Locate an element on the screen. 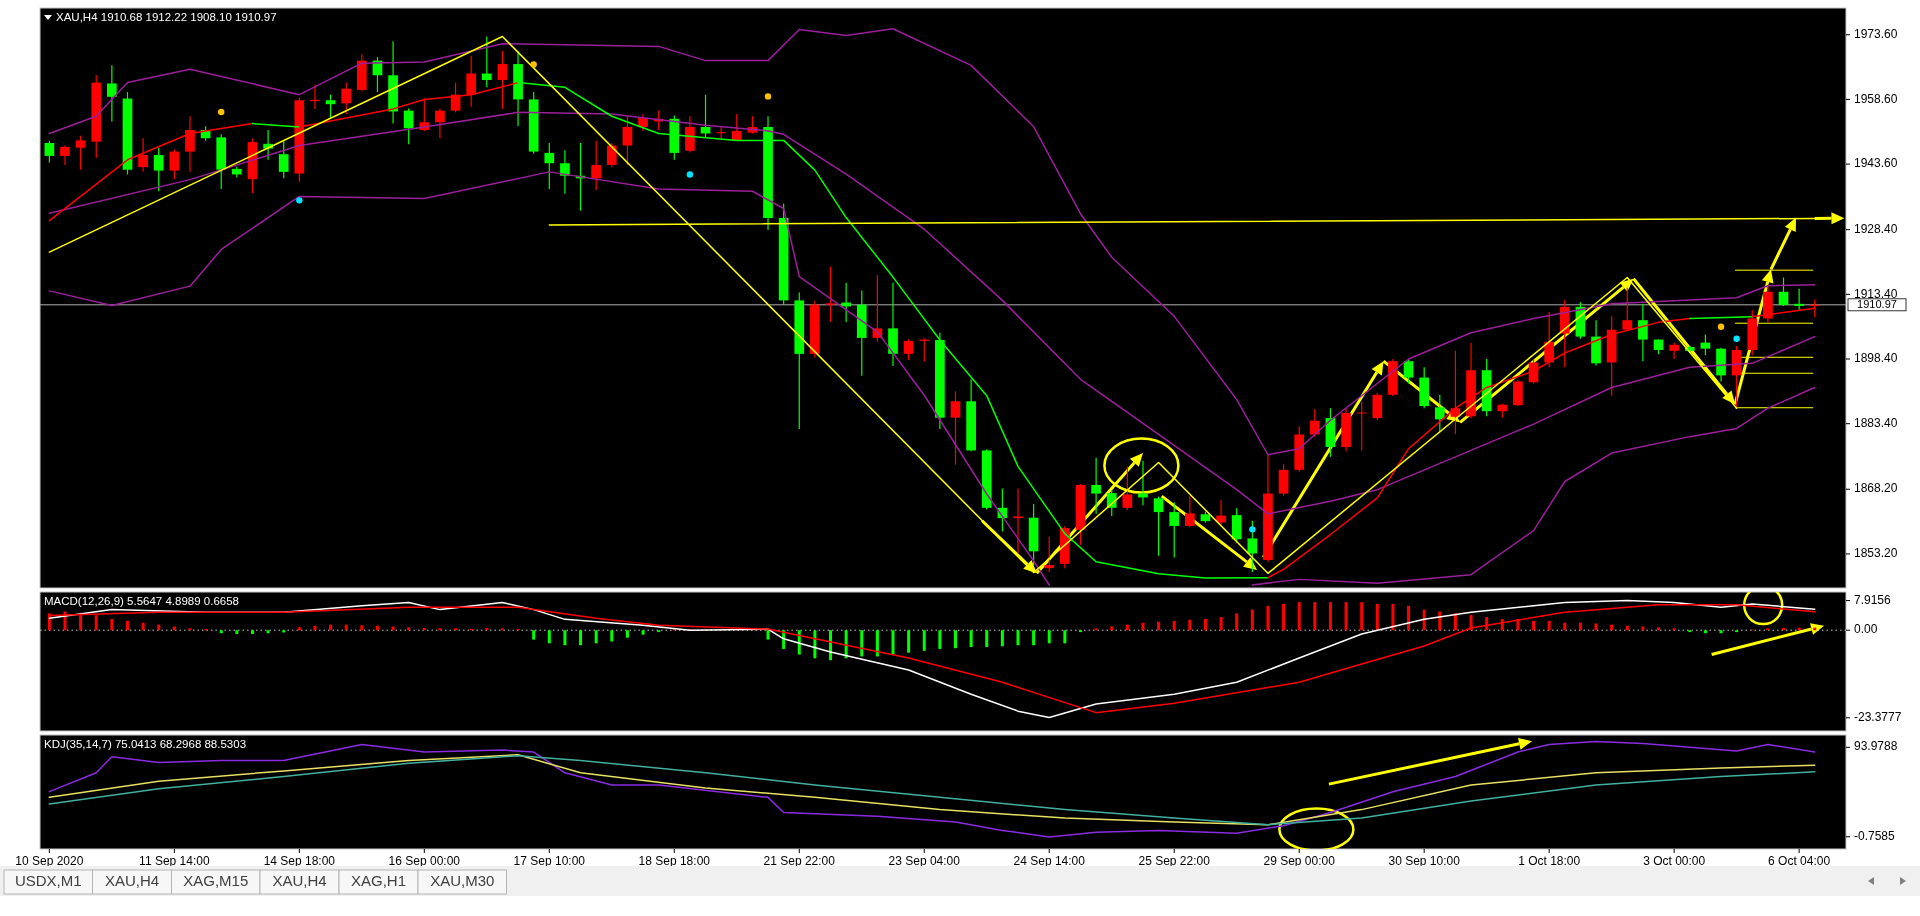  x-tick-label: 25 Sep 22:00 is located at coordinates (1174, 861).